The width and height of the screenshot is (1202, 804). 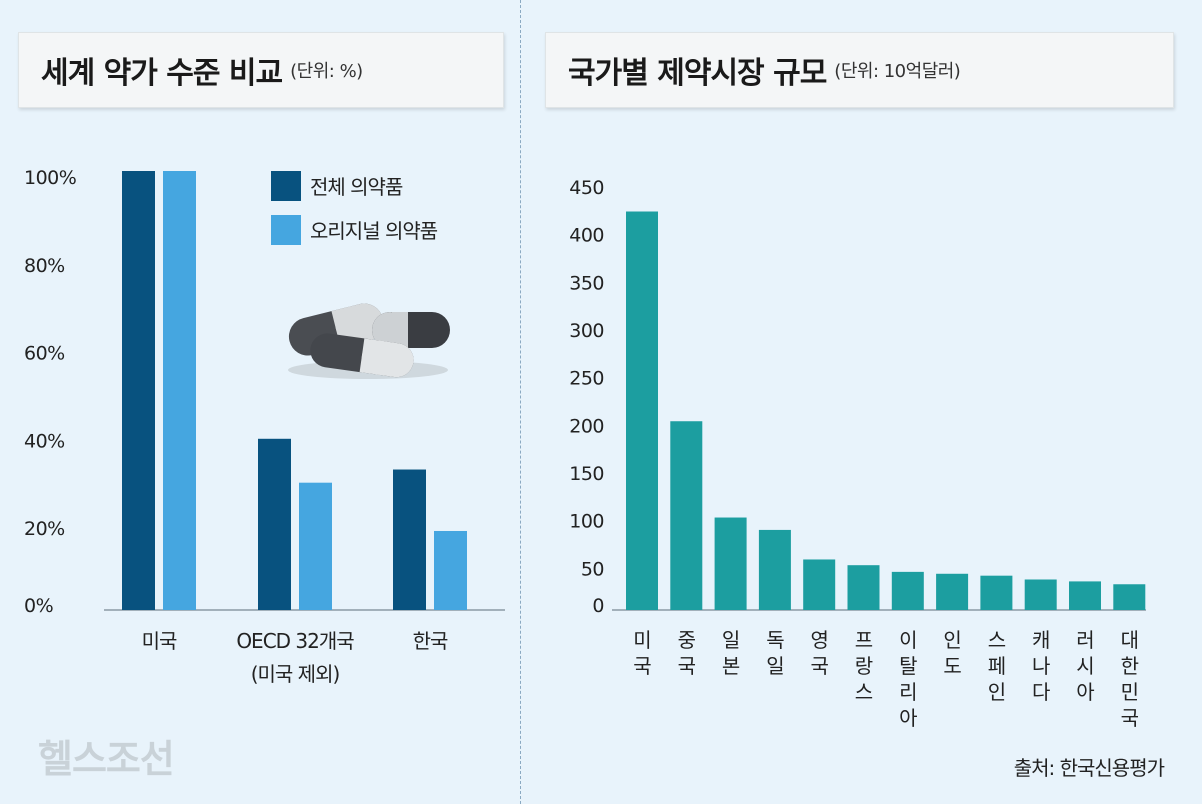 I want to click on right-title-box: 국가별 제약시장 규모 (단위: 10억달러), so click(x=859, y=70).